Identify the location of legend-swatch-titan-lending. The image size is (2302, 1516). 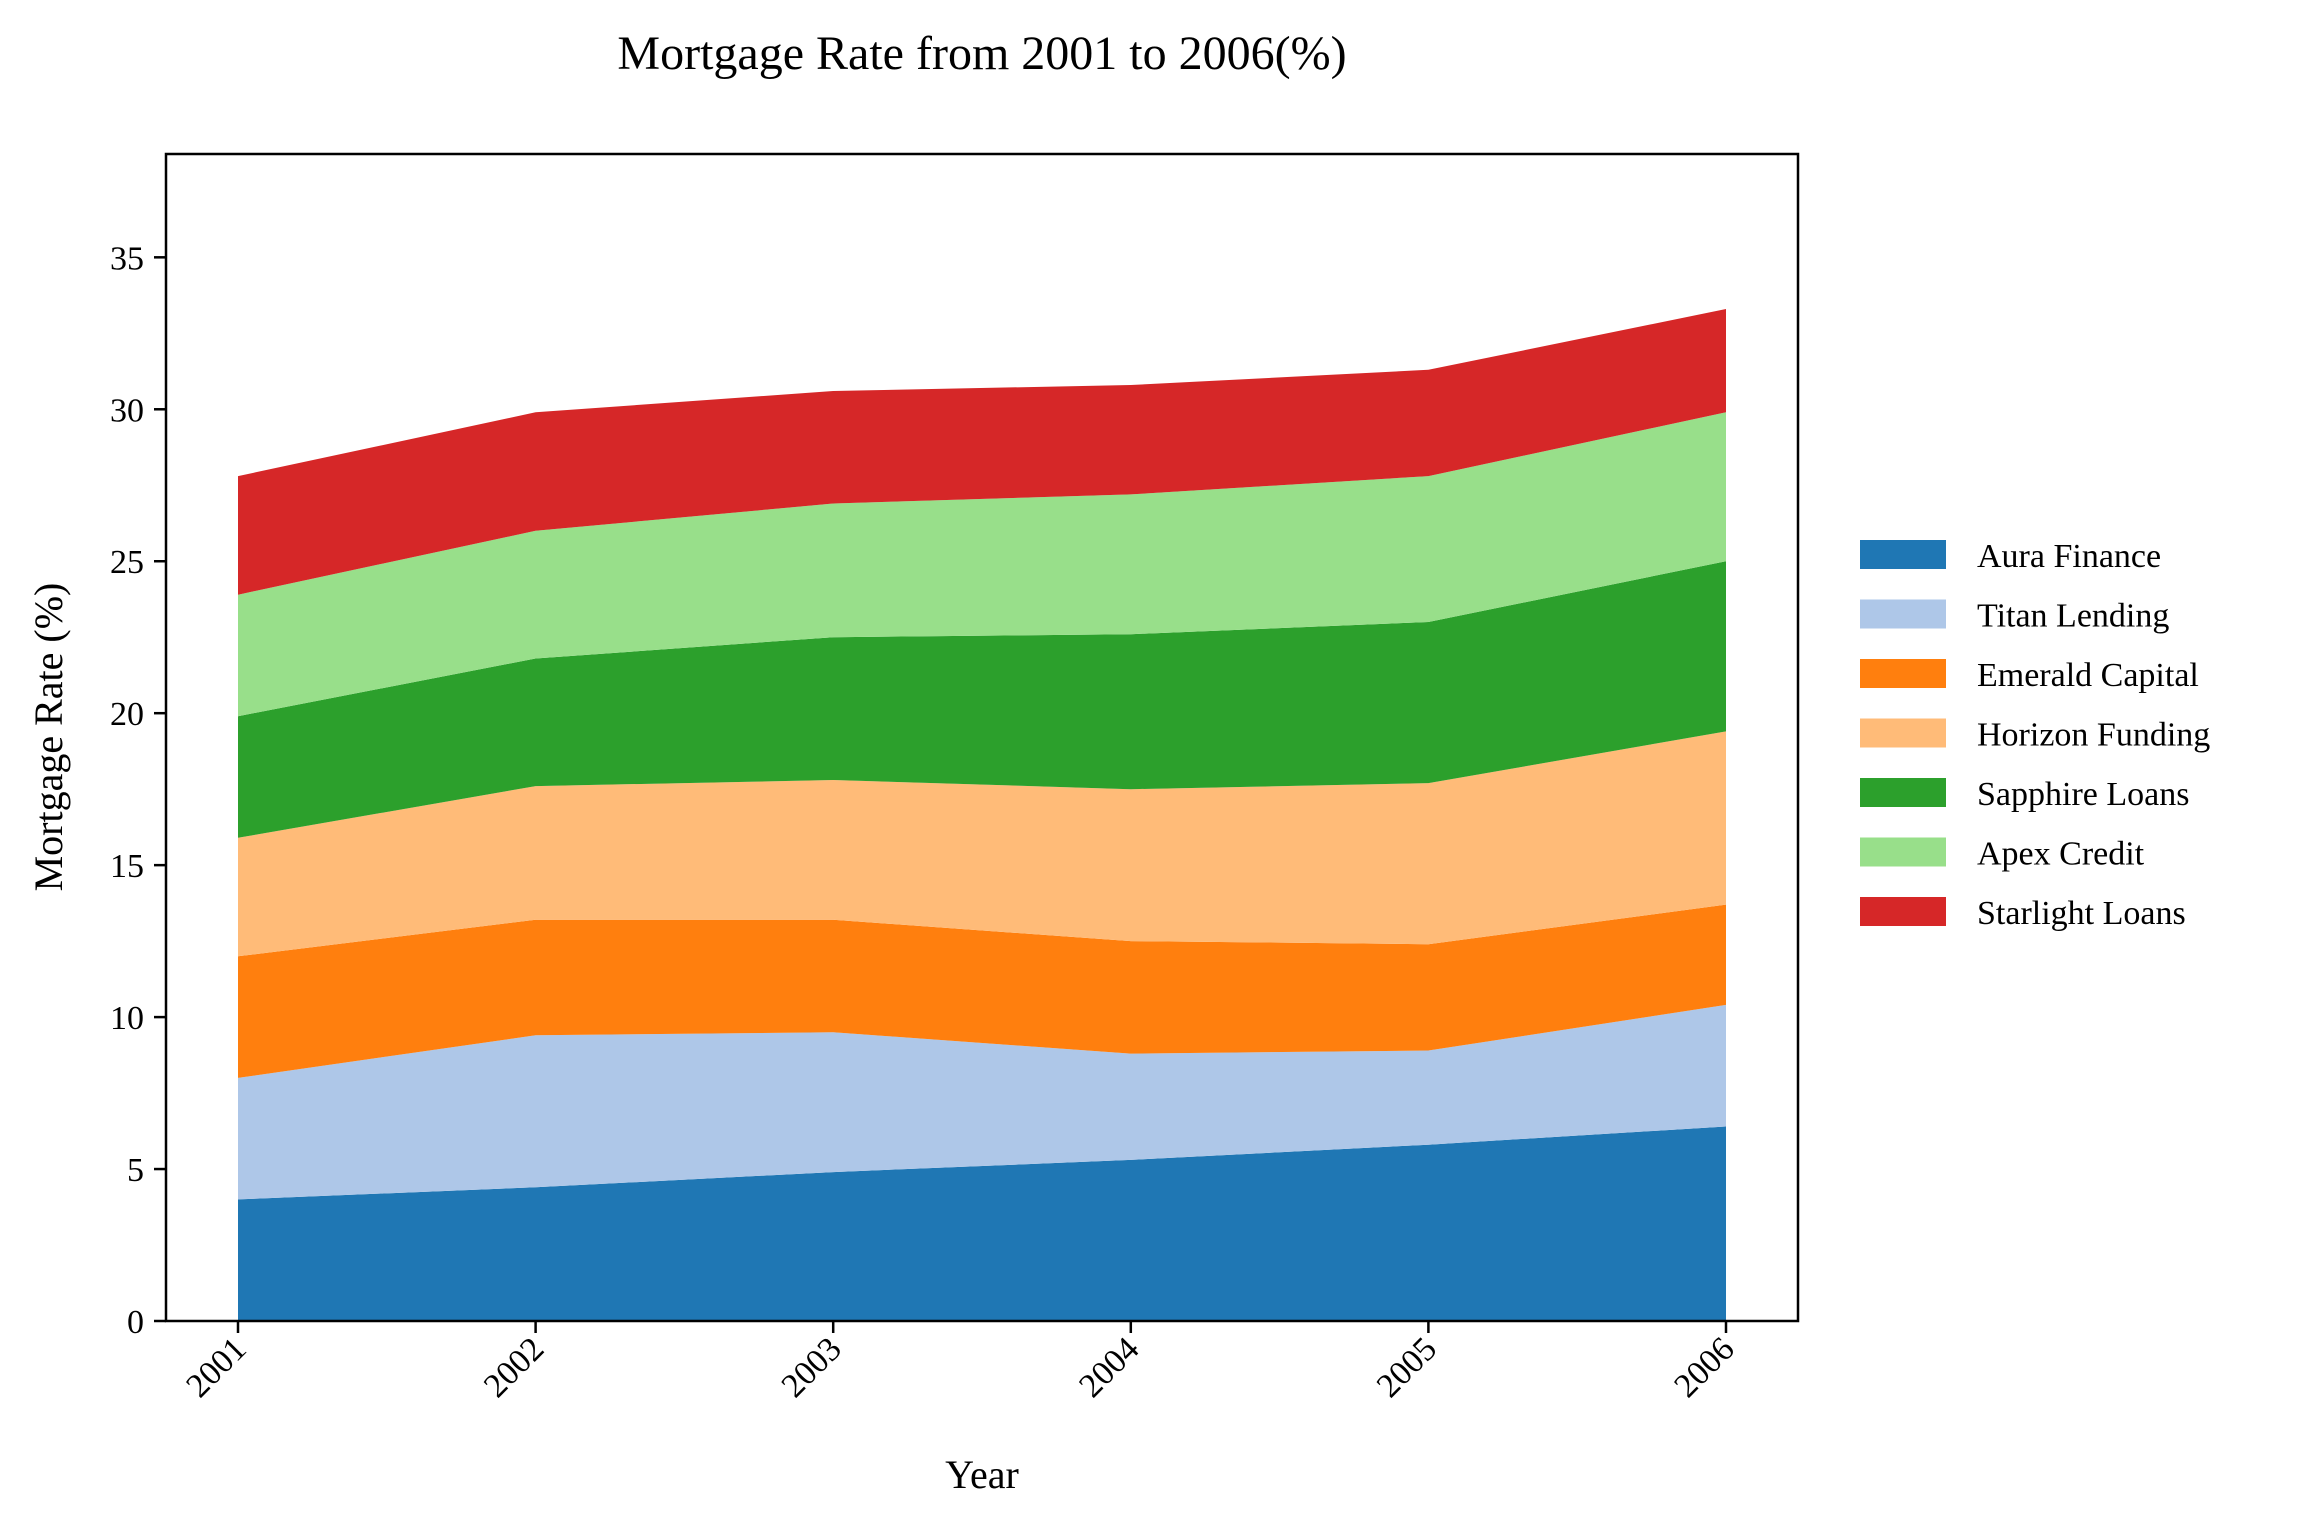
(1903, 614).